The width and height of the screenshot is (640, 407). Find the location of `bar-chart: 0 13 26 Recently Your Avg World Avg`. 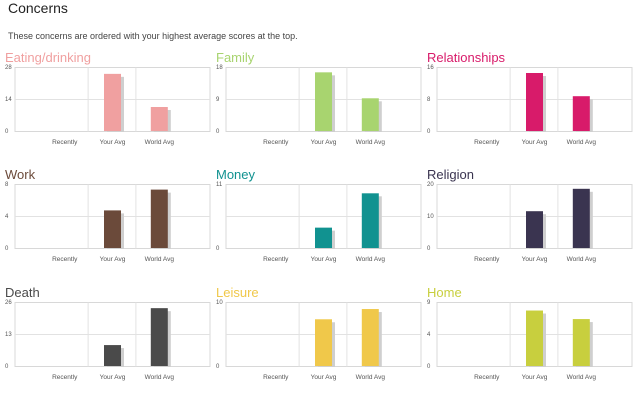

bar-chart: 0 13 26 Recently Your Avg World Avg is located at coordinates (108, 340).